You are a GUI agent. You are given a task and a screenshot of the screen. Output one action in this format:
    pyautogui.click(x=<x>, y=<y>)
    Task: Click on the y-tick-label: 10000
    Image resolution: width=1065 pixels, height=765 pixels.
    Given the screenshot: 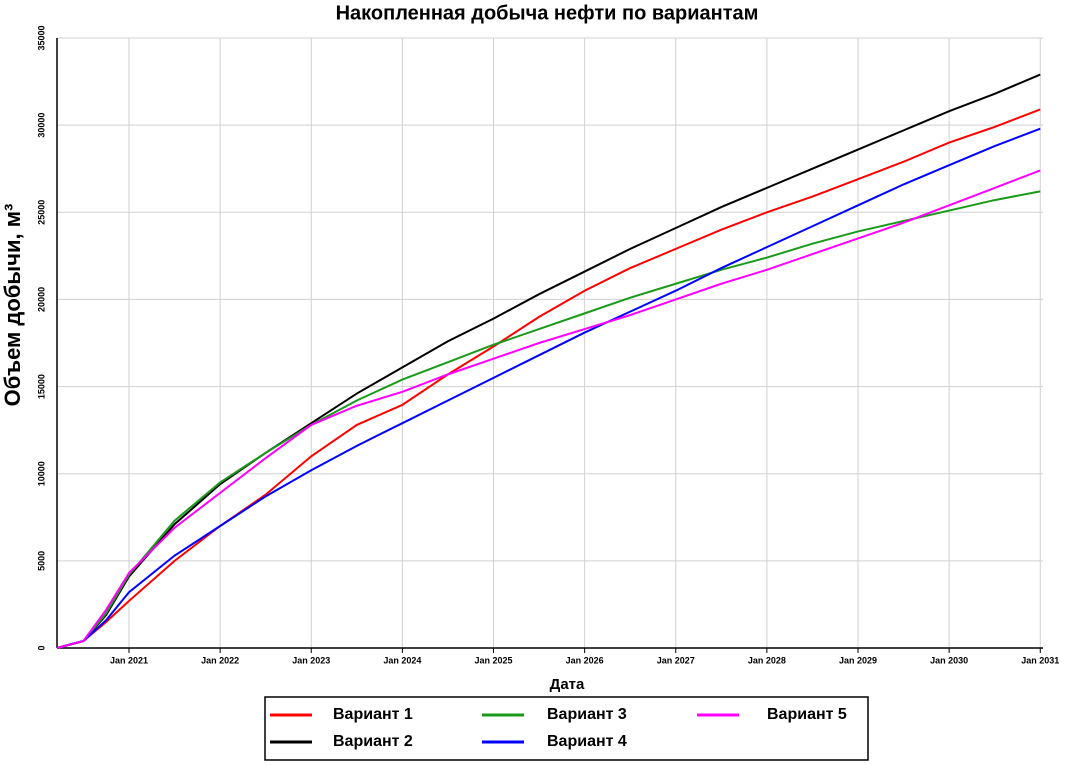 What is the action you would take?
    pyautogui.click(x=41, y=473)
    